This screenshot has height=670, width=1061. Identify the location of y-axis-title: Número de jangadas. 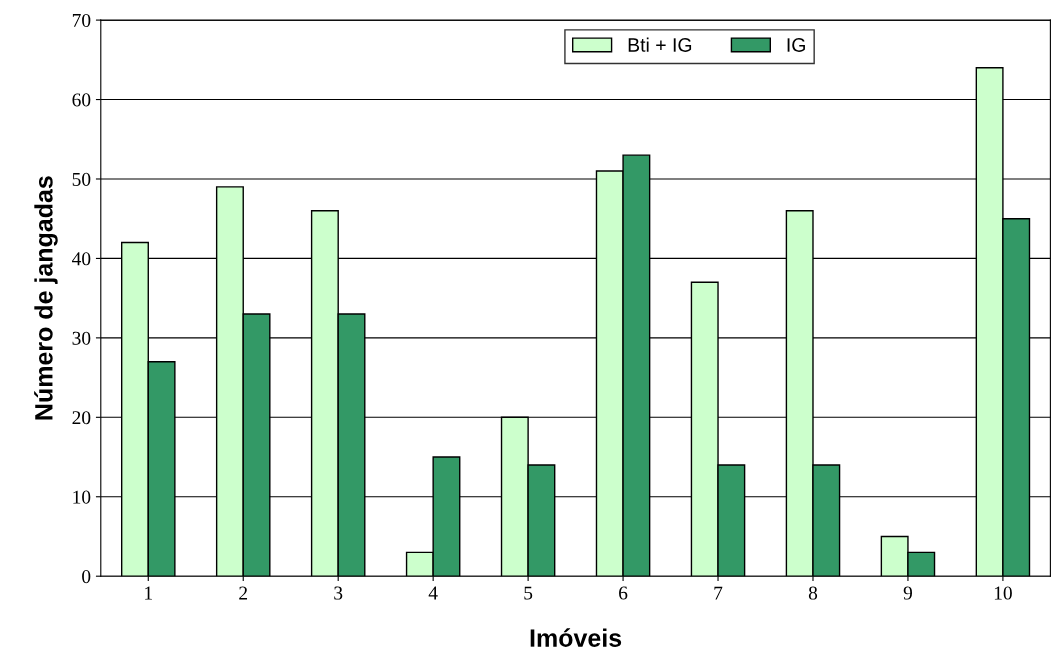
(46, 298).